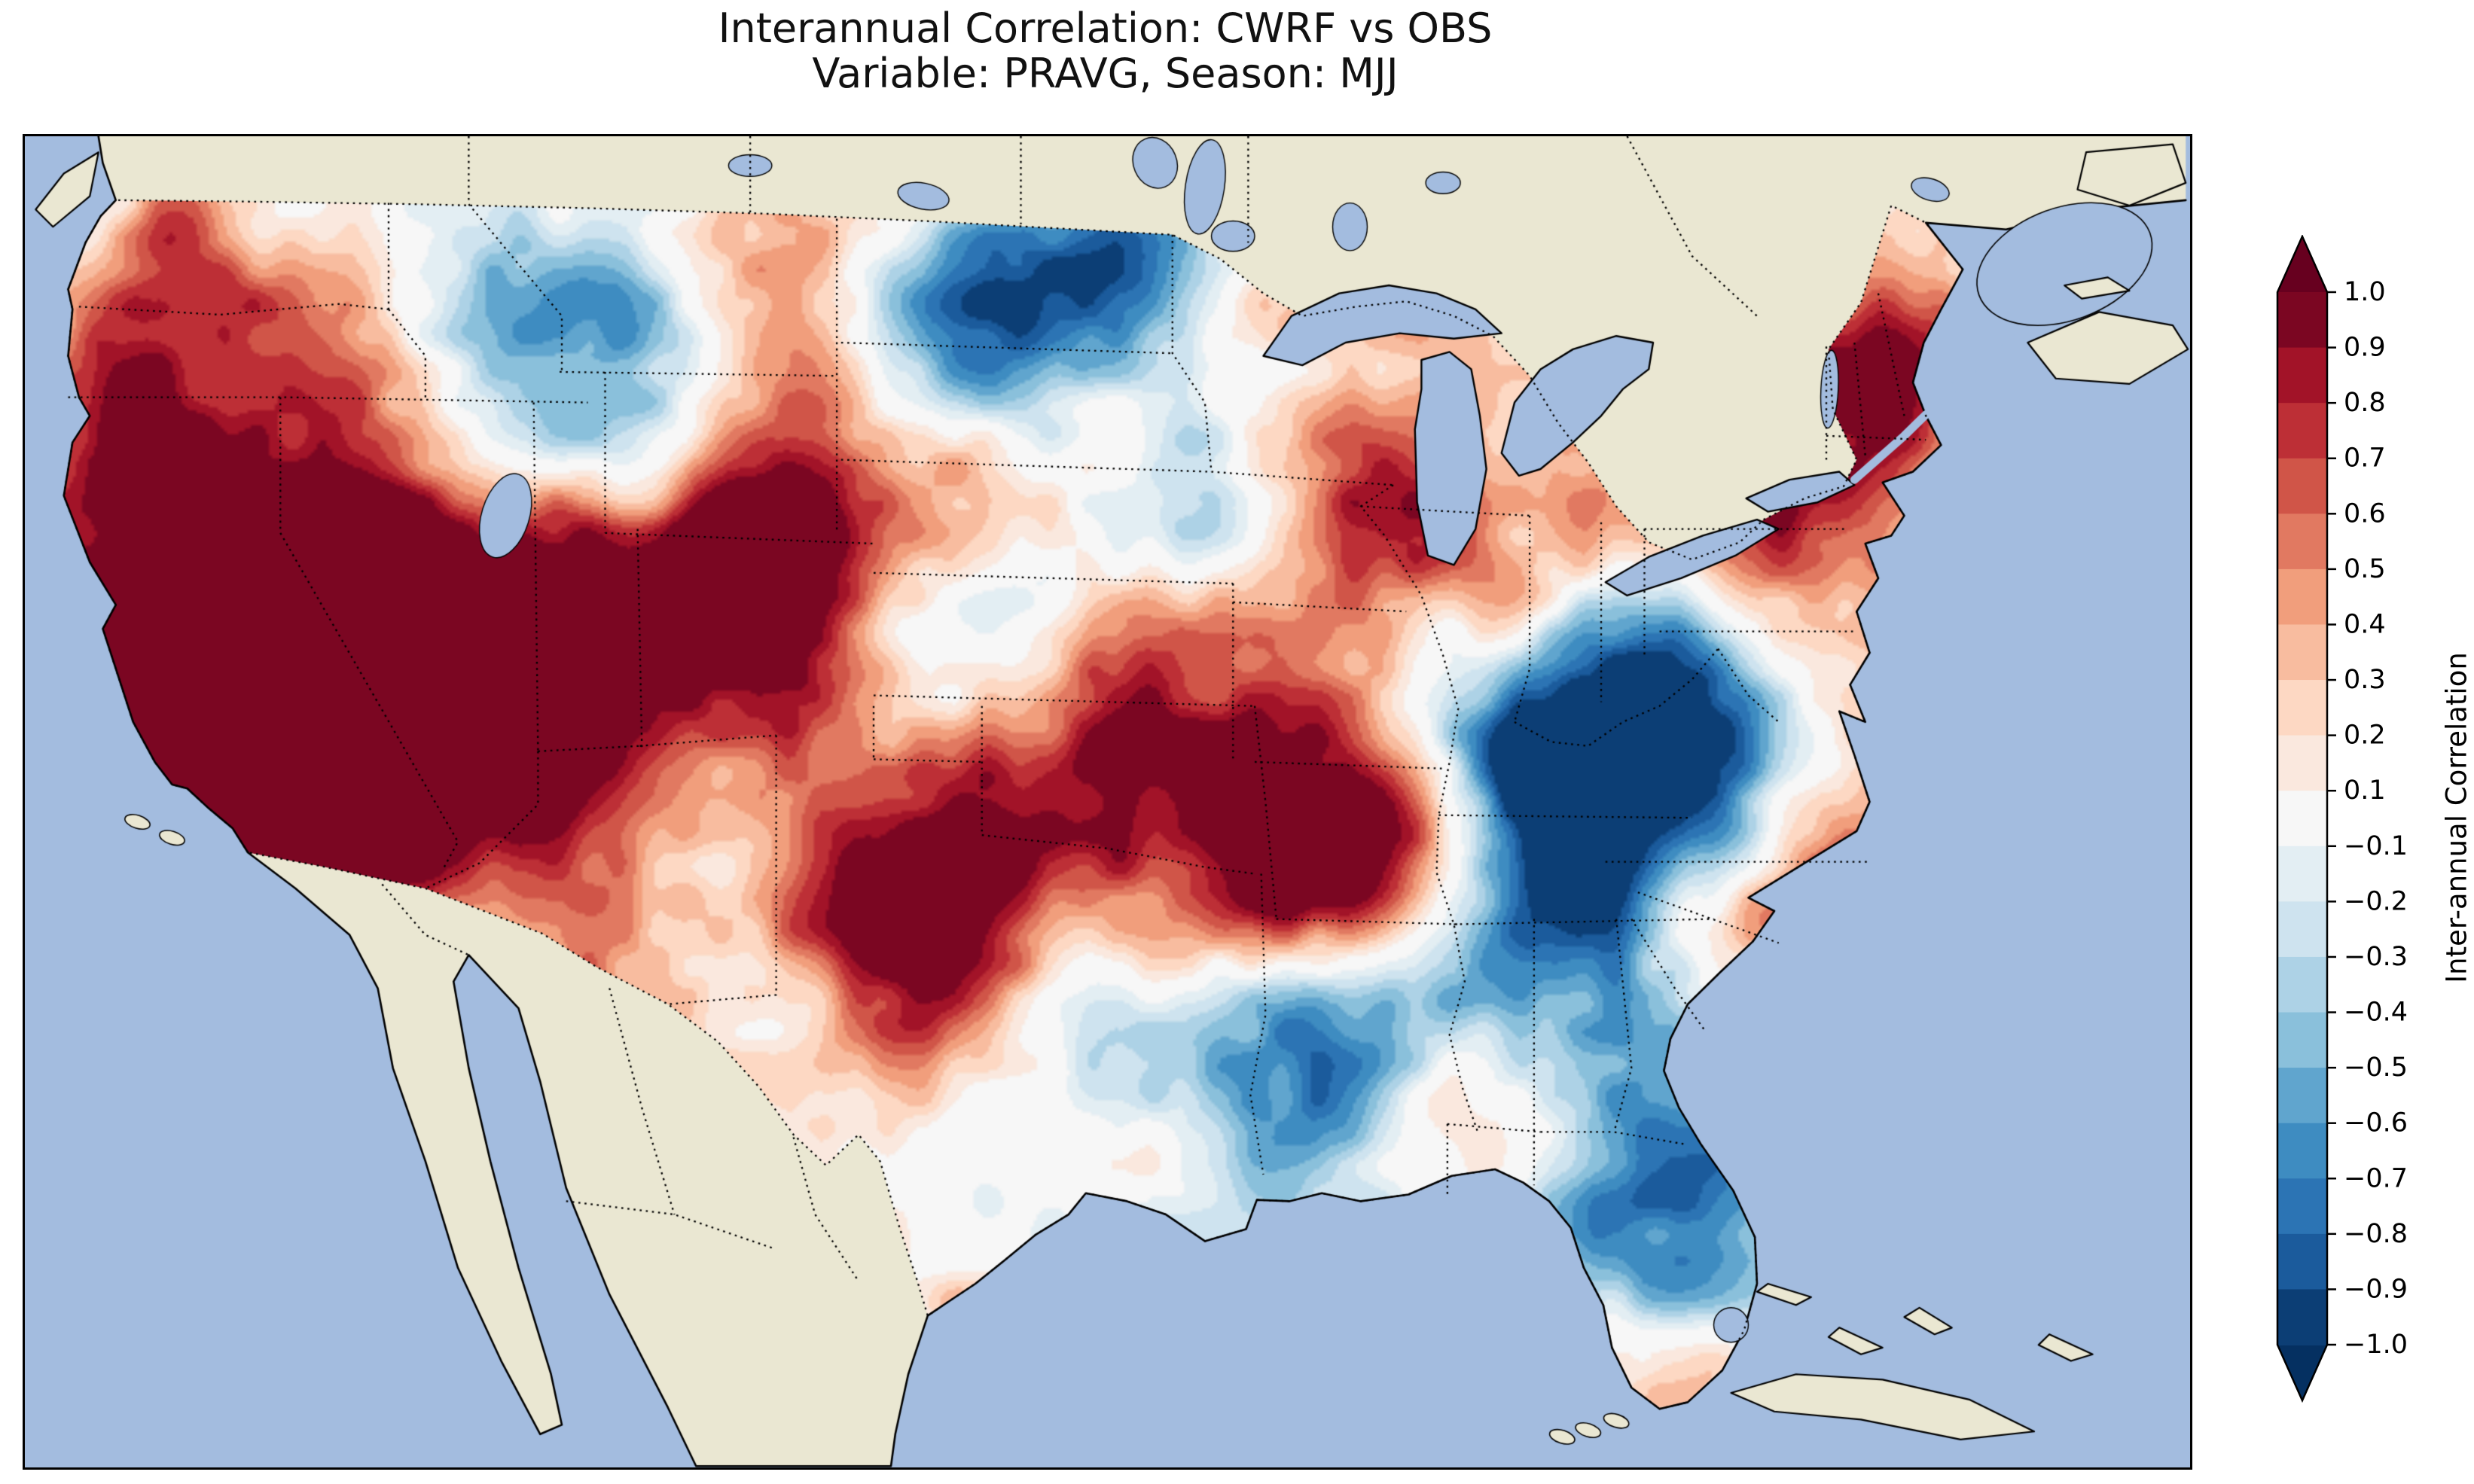  What do you see at coordinates (2376, 901) in the screenshot?
I see `svg-text: −0.2` at bounding box center [2376, 901].